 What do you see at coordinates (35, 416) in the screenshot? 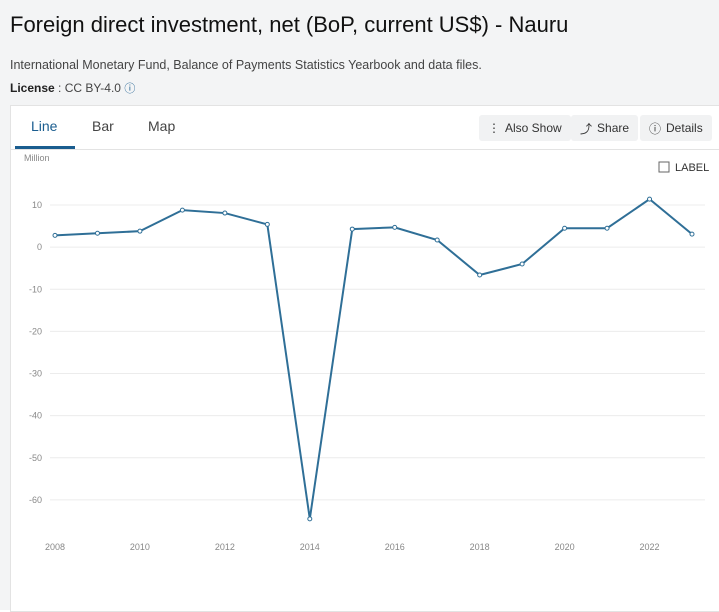
I see `y-tick-label: -40` at bounding box center [35, 416].